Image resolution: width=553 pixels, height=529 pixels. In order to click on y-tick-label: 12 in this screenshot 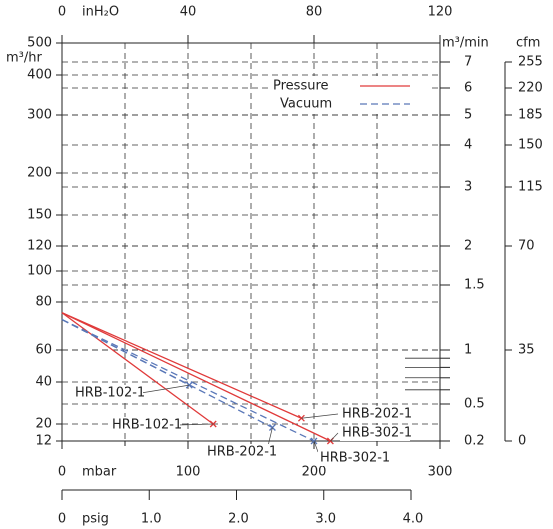, I will do `click(43, 441)`.